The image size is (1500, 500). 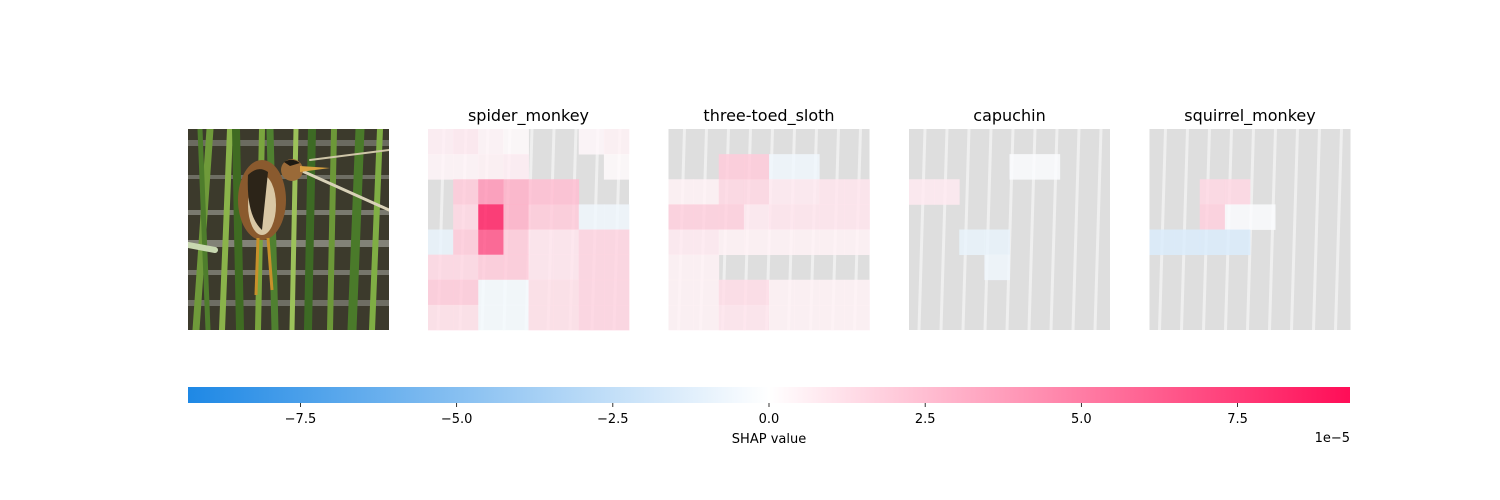 I want to click on original-image, so click(x=288, y=229).